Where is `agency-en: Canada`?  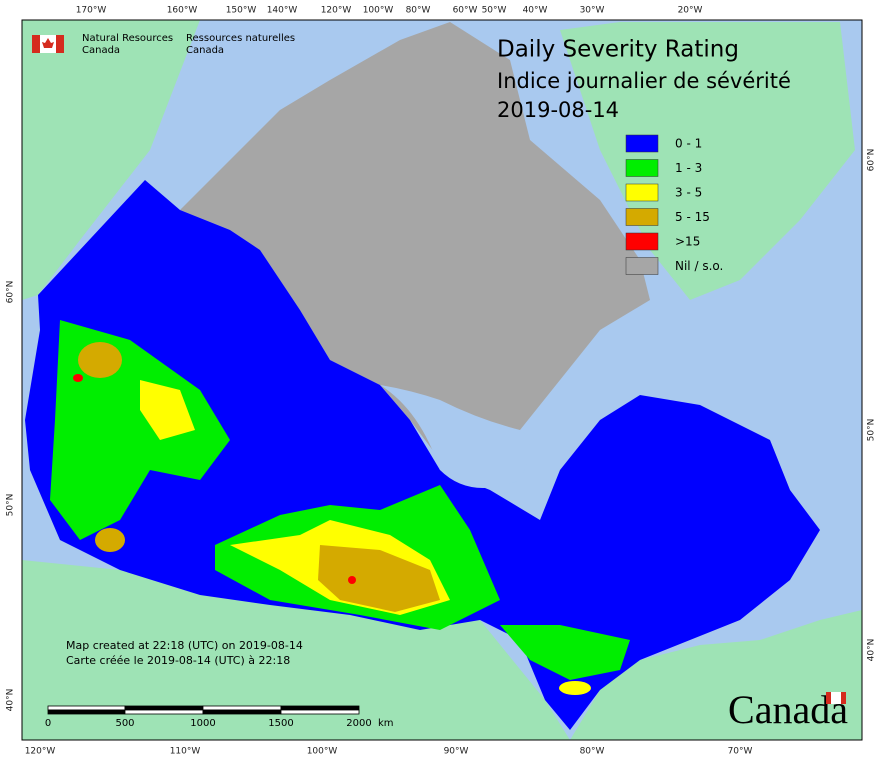 agency-en: Canada is located at coordinates (101, 50).